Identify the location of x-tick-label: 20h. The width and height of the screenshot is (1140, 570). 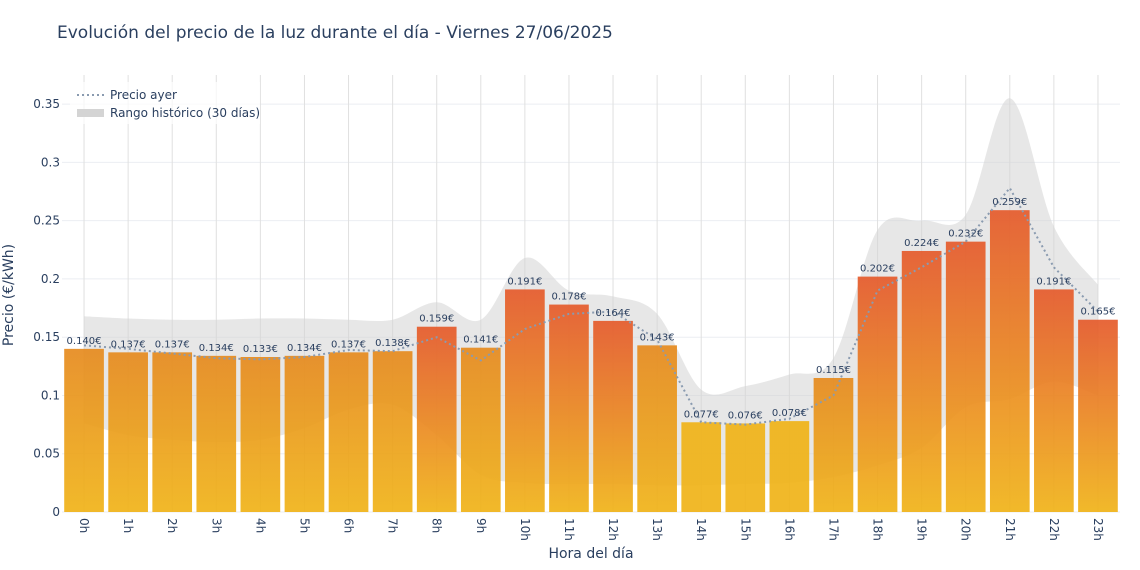
(966, 529).